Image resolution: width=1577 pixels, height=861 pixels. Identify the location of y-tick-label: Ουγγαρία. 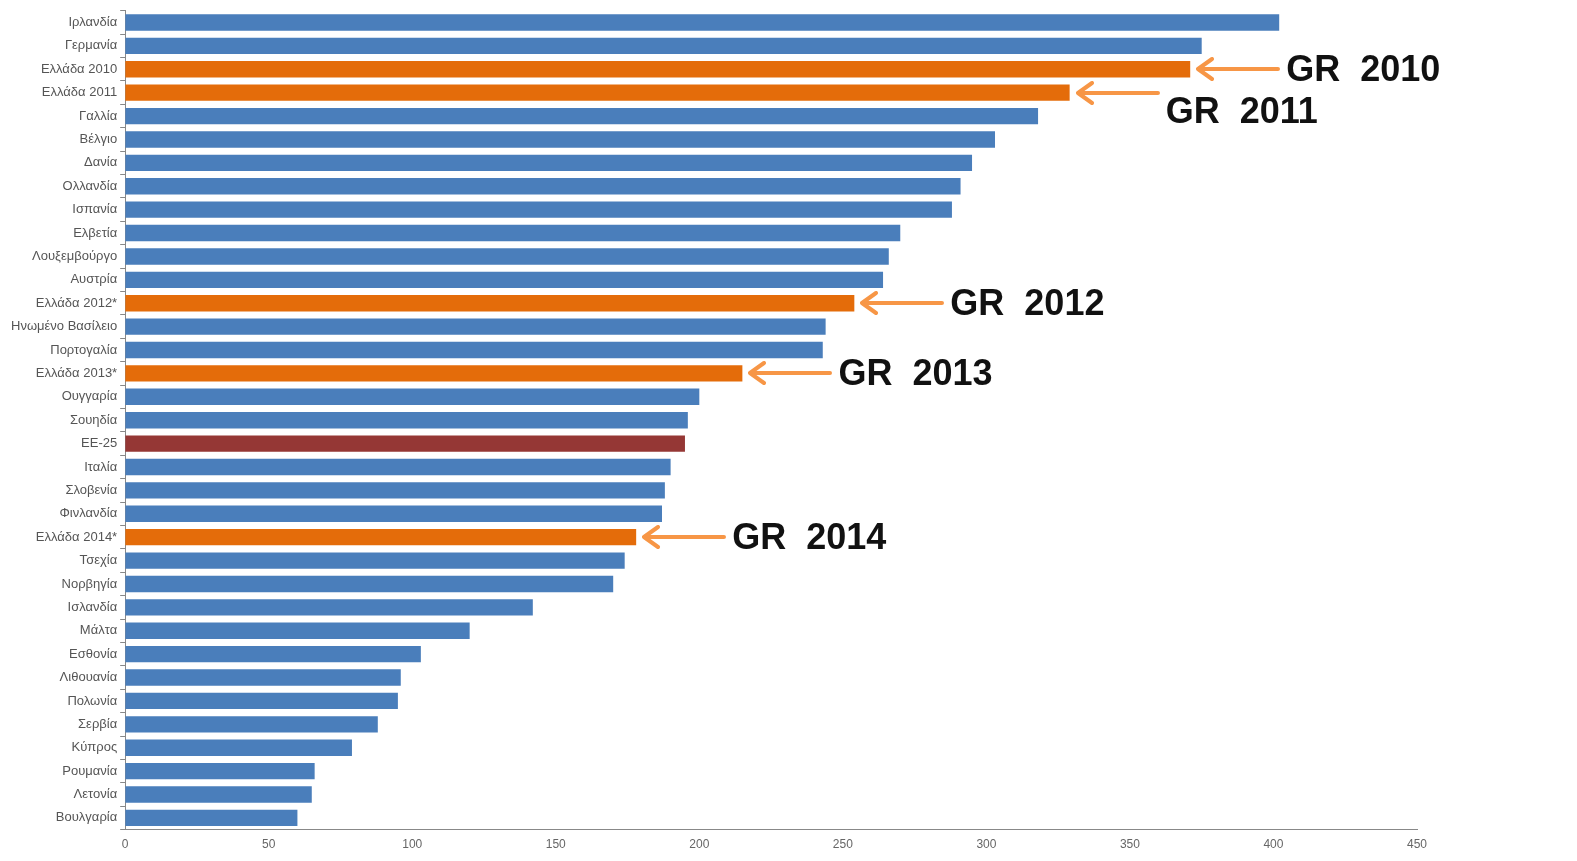
(89, 396).